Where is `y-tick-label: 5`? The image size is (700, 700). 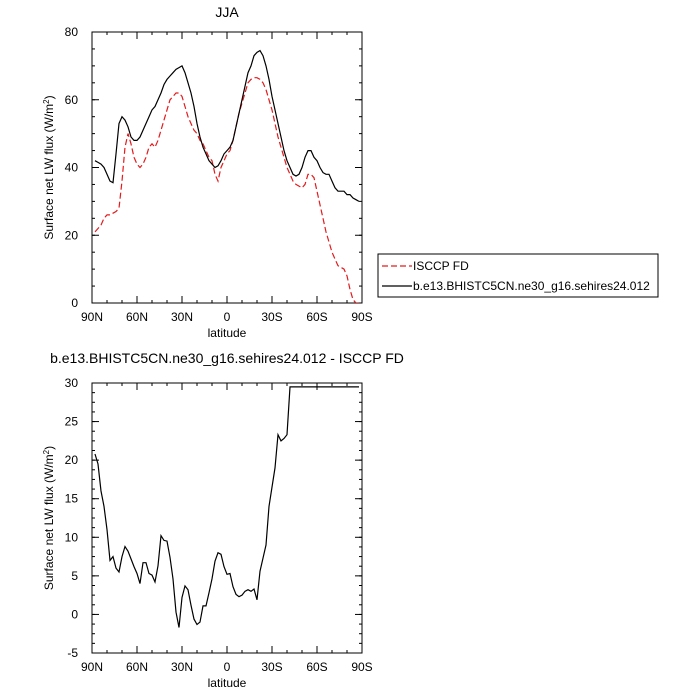 y-tick-label: 5 is located at coordinates (74, 576).